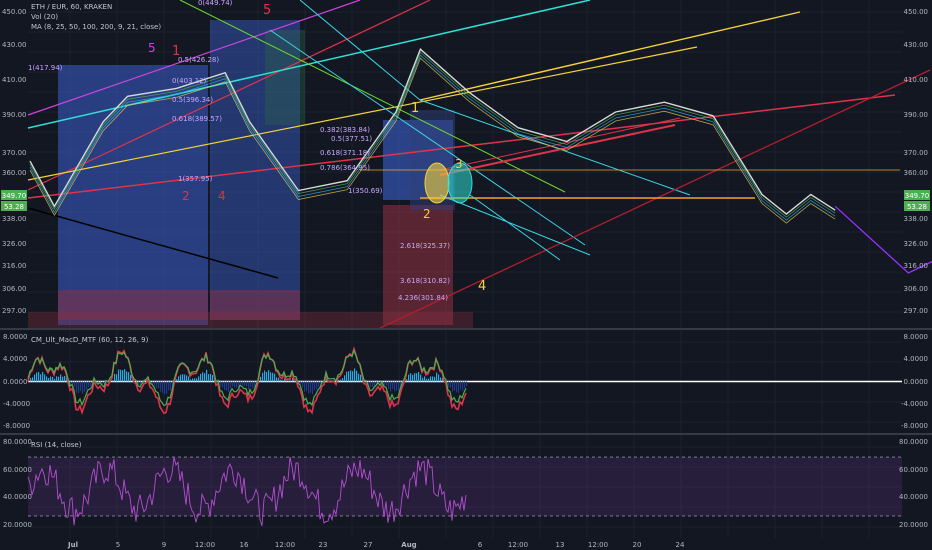 The width and height of the screenshot is (932, 550). Describe the element at coordinates (14, 173) in the screenshot. I see `price-tick-left: 360.00` at that location.